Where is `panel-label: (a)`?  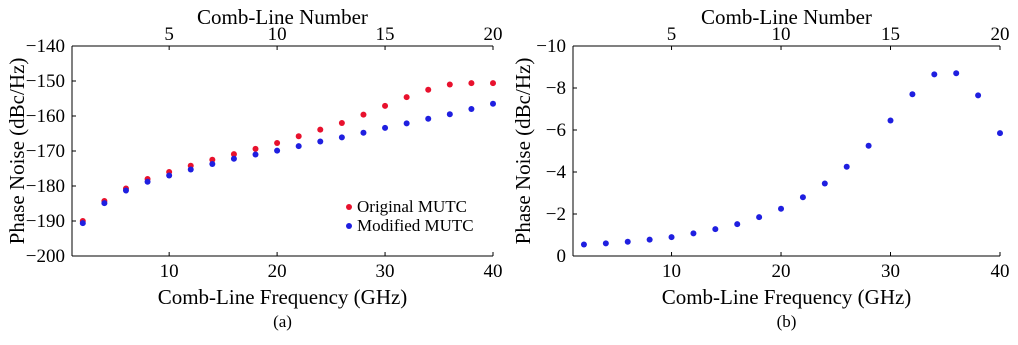
panel-label: (a) is located at coordinates (282, 321).